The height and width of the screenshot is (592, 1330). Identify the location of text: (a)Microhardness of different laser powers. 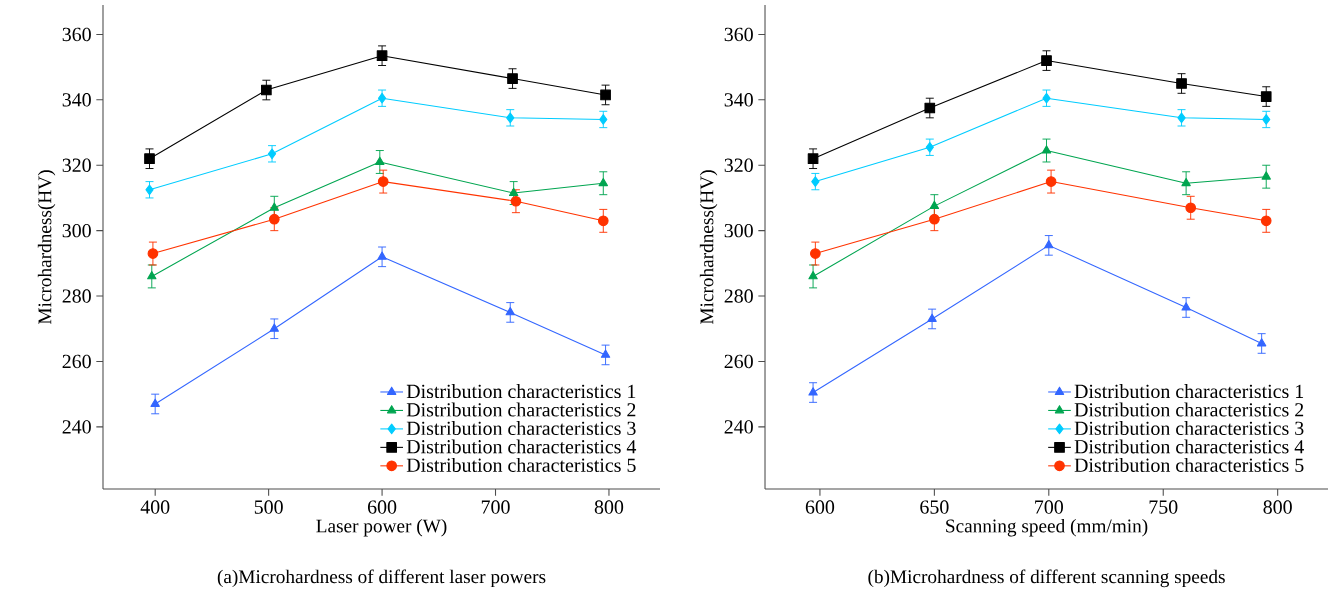
(381, 578).